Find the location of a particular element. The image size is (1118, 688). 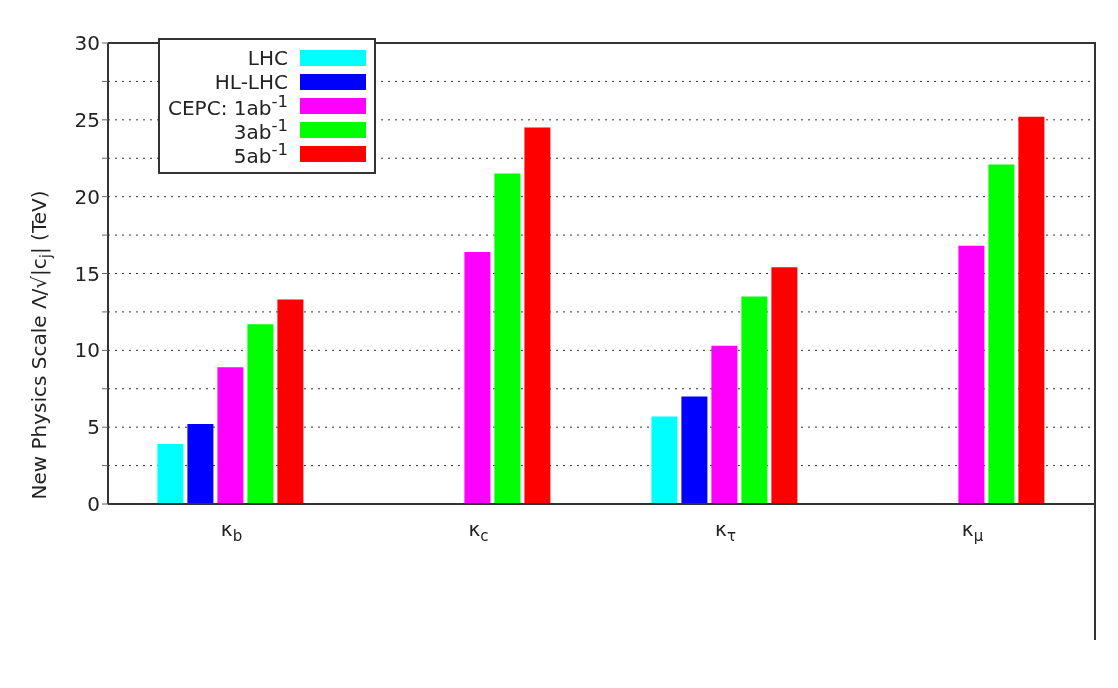

y-tick-label: 20 is located at coordinates (87, 196).